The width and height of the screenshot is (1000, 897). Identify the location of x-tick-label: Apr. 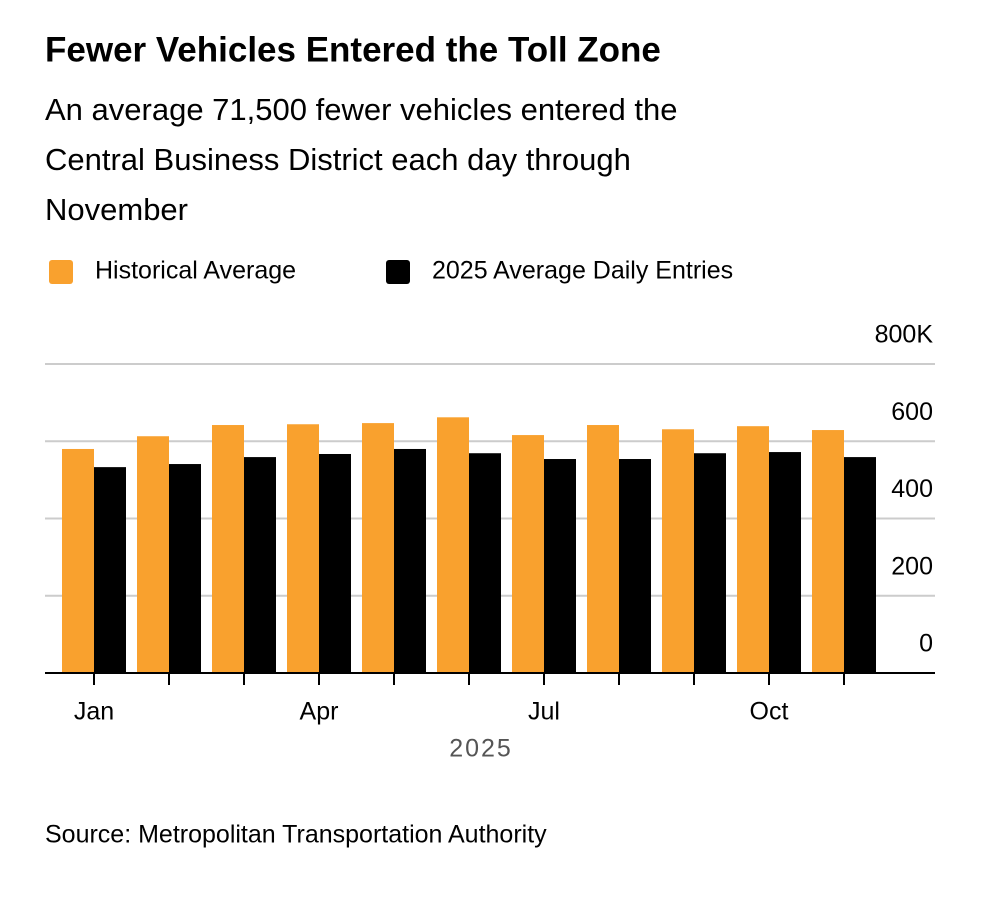
(319, 712).